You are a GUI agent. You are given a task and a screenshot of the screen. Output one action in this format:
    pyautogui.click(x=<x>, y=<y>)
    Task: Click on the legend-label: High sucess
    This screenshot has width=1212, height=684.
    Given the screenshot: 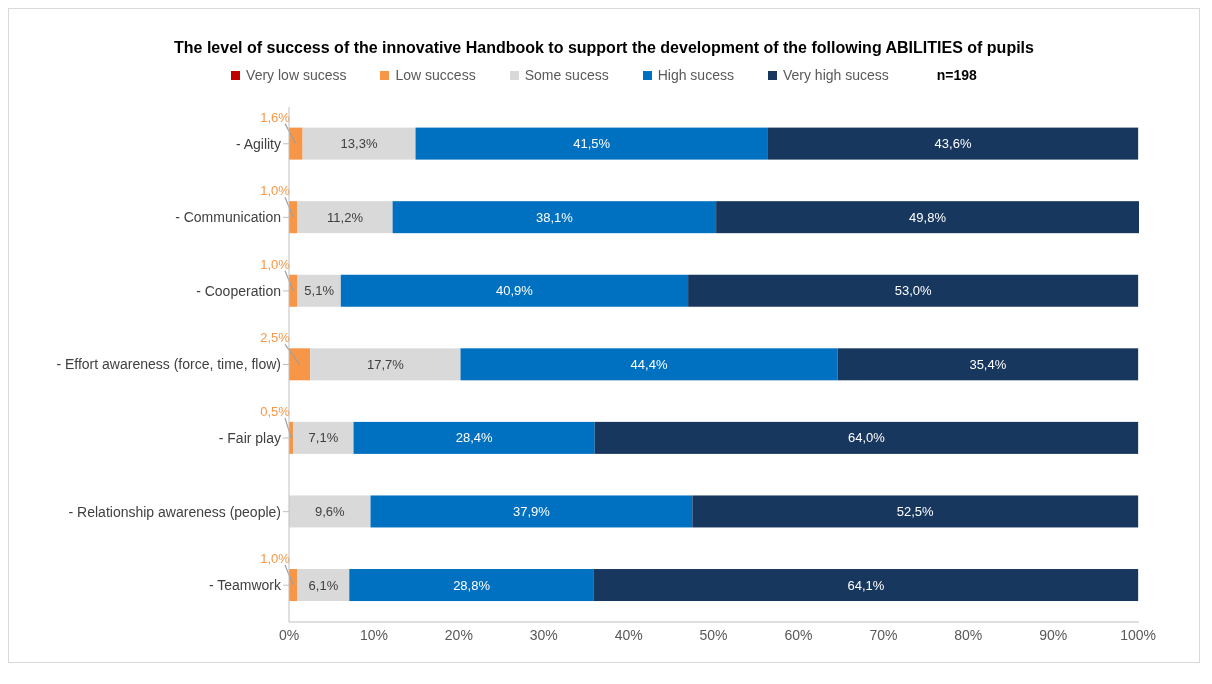 What is the action you would take?
    pyautogui.click(x=695, y=75)
    